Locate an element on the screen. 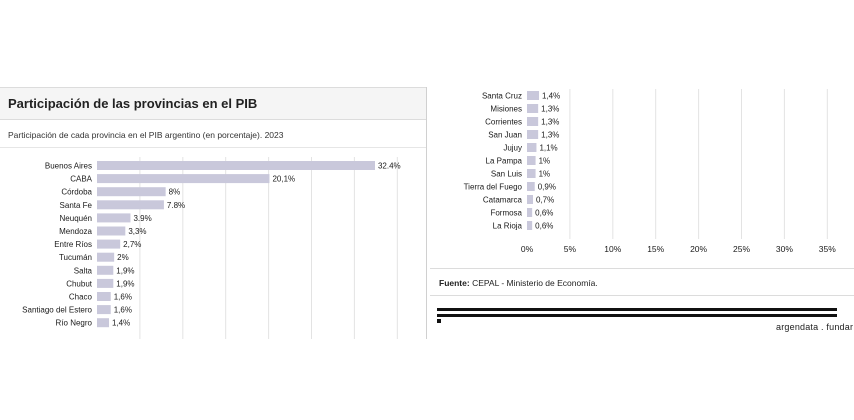 The image size is (854, 420). value-label: 3,3% is located at coordinates (137, 231).